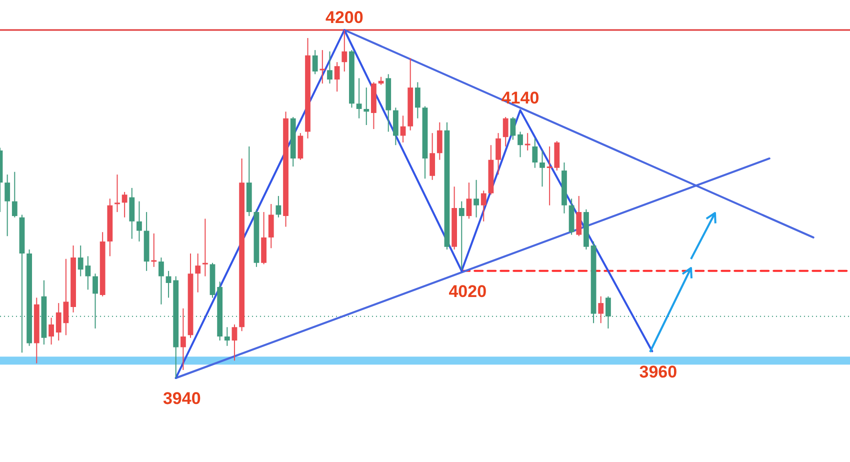 The height and width of the screenshot is (462, 850). Describe the element at coordinates (467, 292) in the screenshot. I see `data-label: 4020` at that location.